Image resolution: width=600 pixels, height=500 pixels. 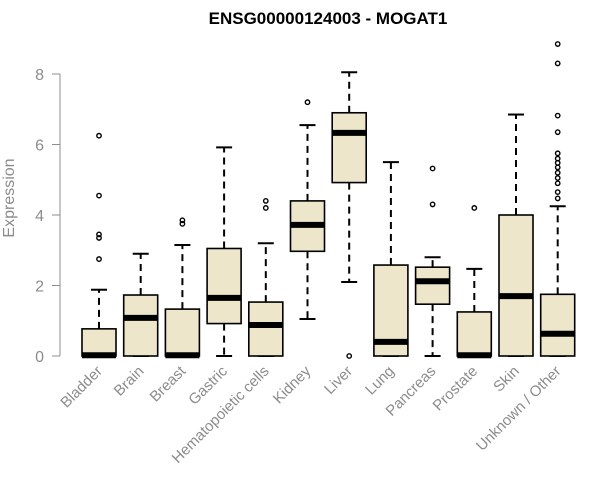 I want to click on box-kidney, so click(x=307, y=209).